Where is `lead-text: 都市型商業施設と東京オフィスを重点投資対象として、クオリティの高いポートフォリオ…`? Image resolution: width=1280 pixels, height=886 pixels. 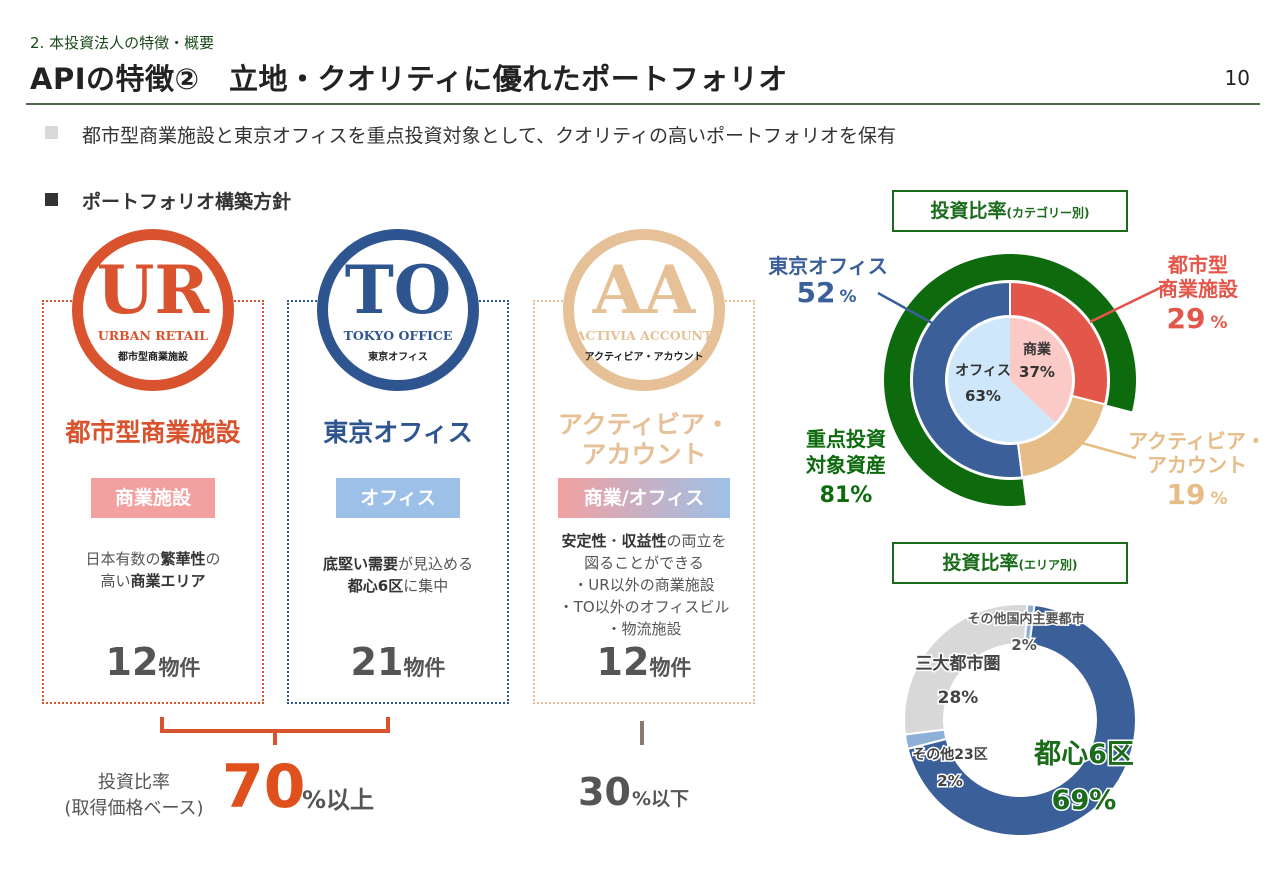 lead-text: 都市型商業施設と東京オフィスを重点投資対象として、クオリティの高いポートフォリオ… is located at coordinates (489, 136).